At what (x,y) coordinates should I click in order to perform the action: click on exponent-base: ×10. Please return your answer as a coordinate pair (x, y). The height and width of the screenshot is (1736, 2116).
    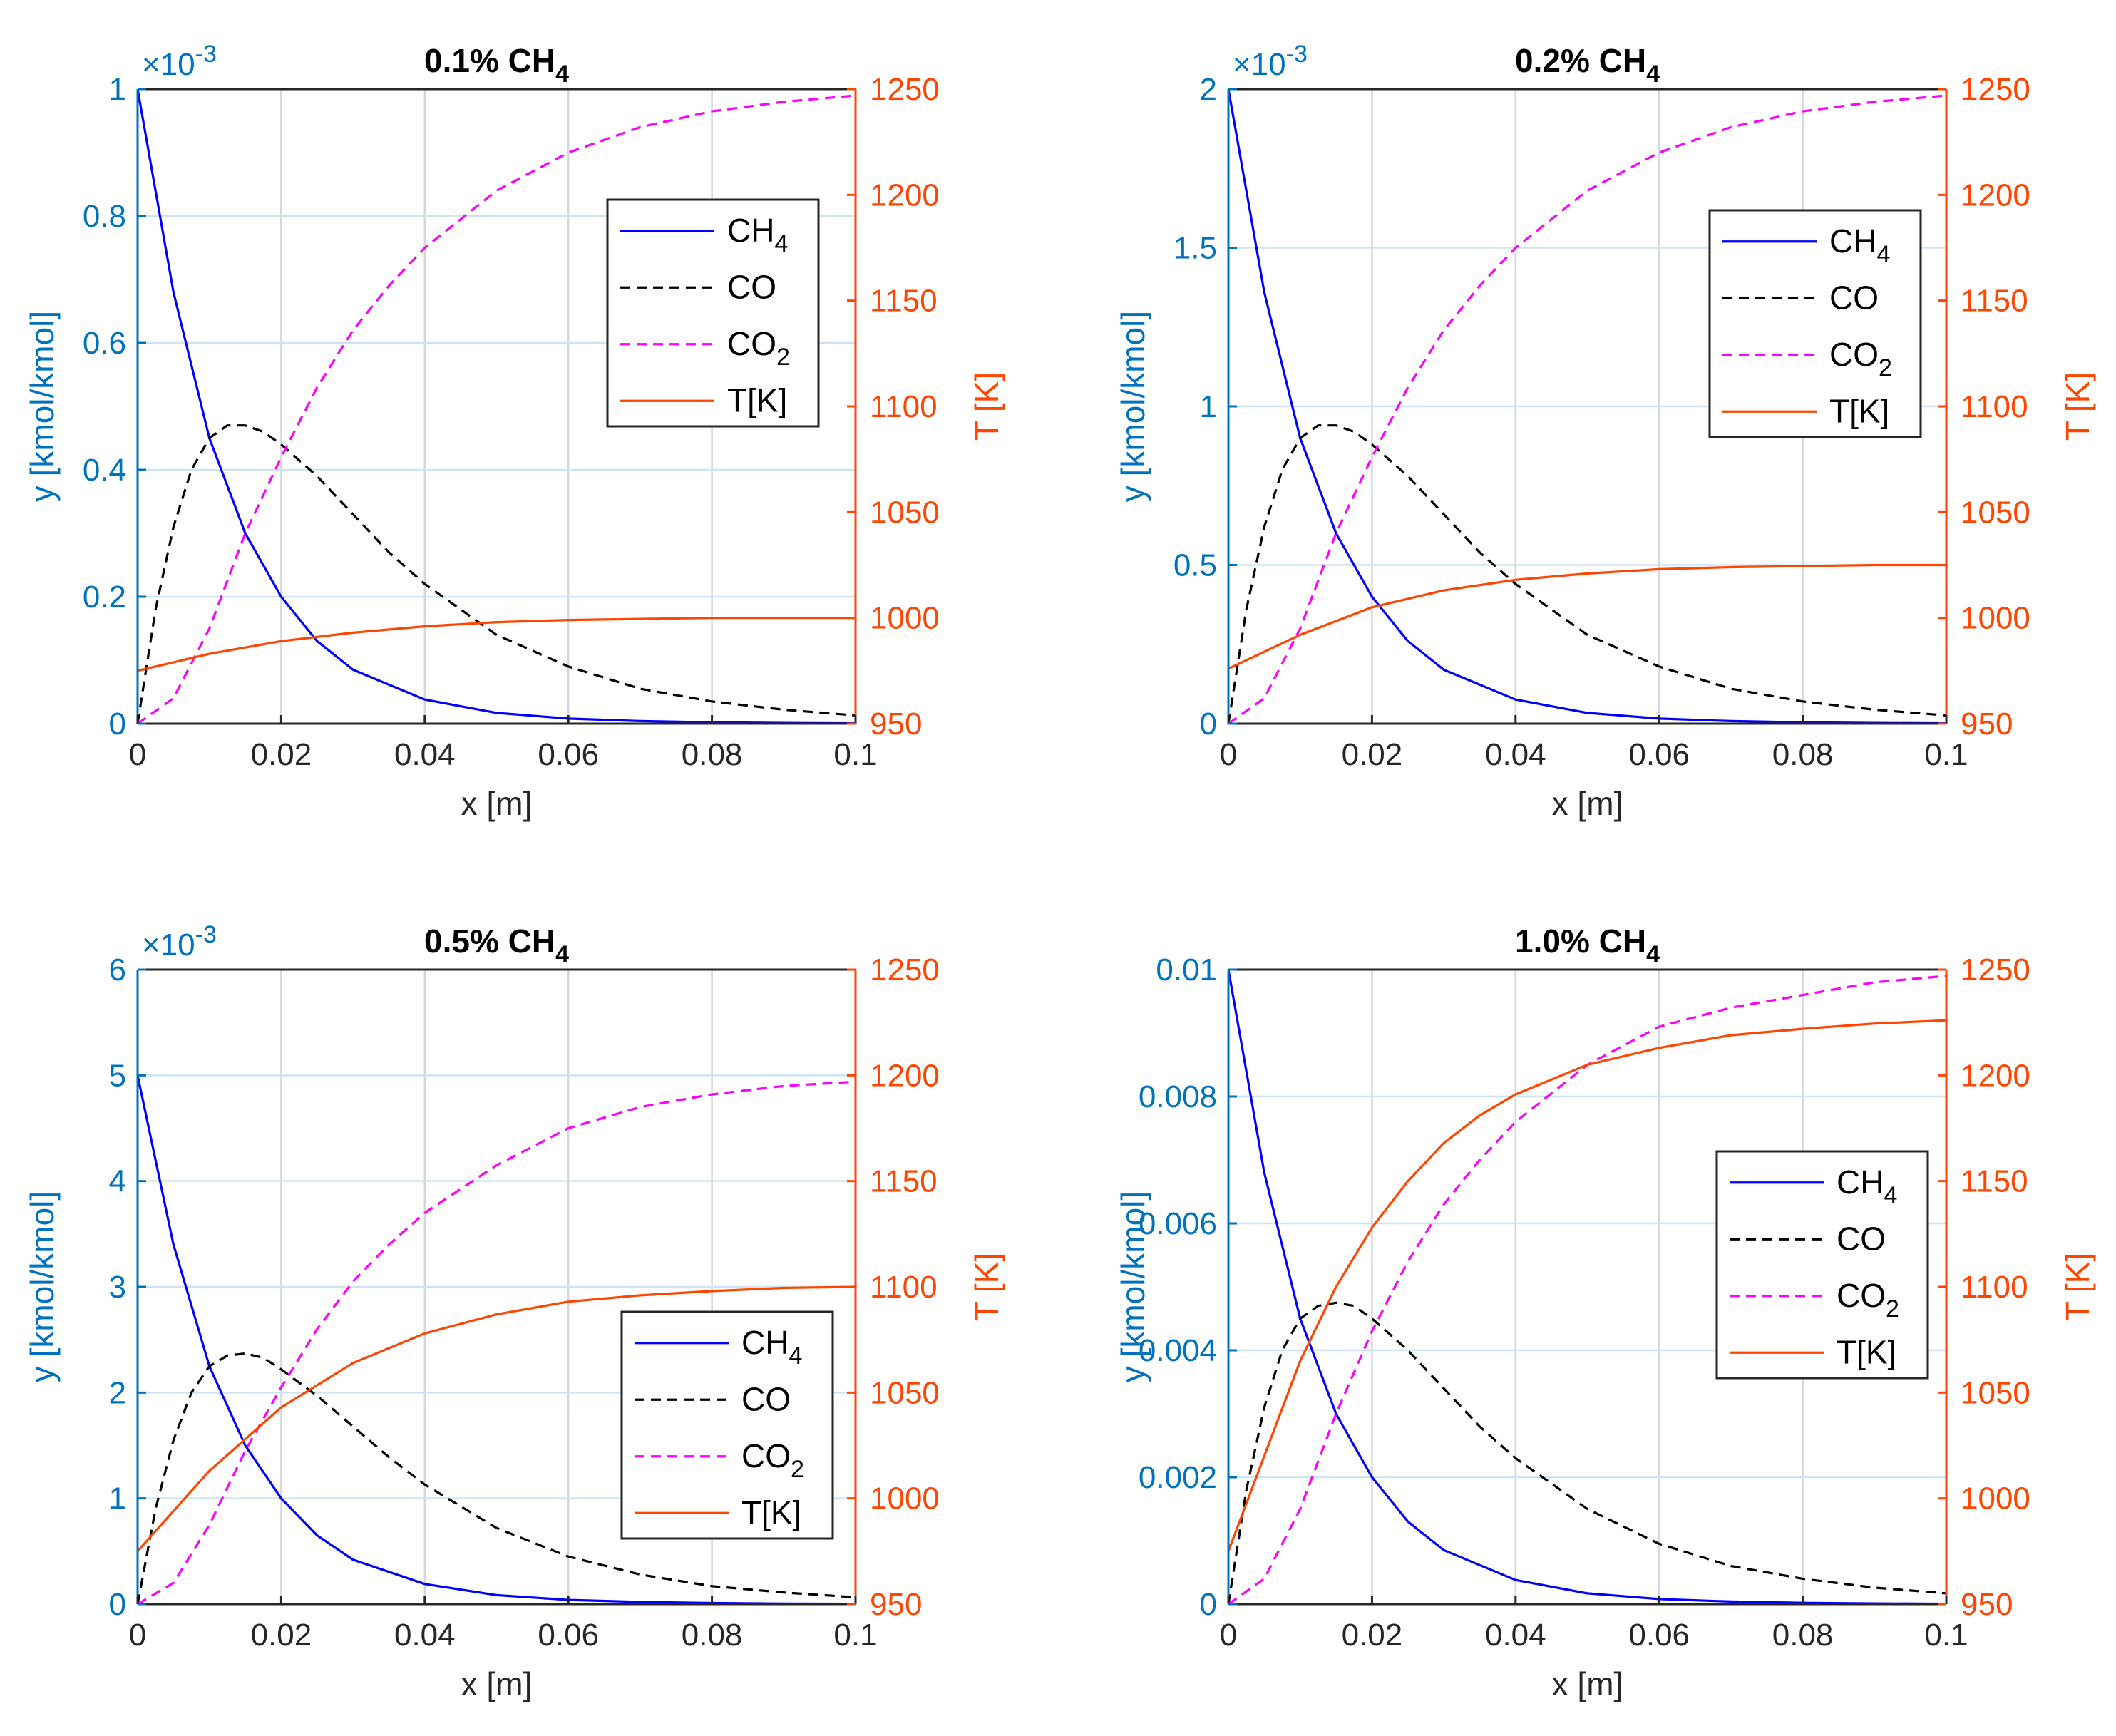
    Looking at the image, I should click on (169, 65).